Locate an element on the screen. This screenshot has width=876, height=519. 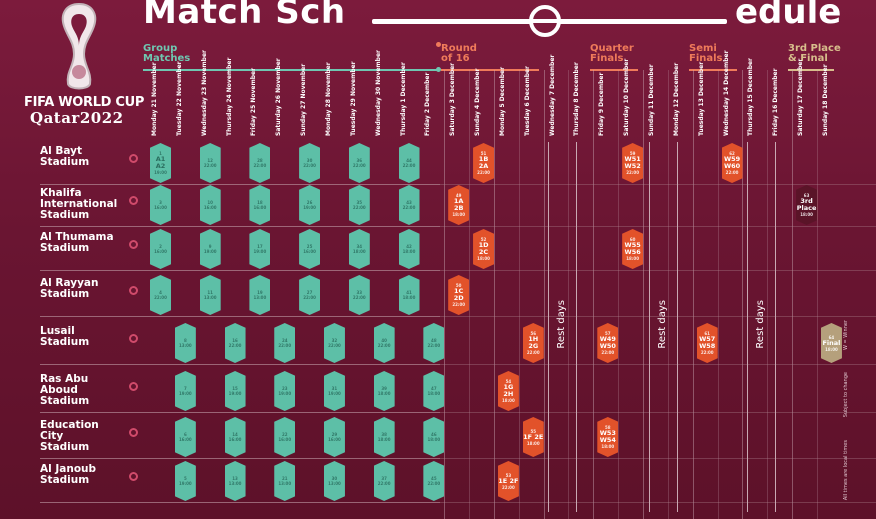
match-badge: 23 19:00 is located at coordinates (285, 391).